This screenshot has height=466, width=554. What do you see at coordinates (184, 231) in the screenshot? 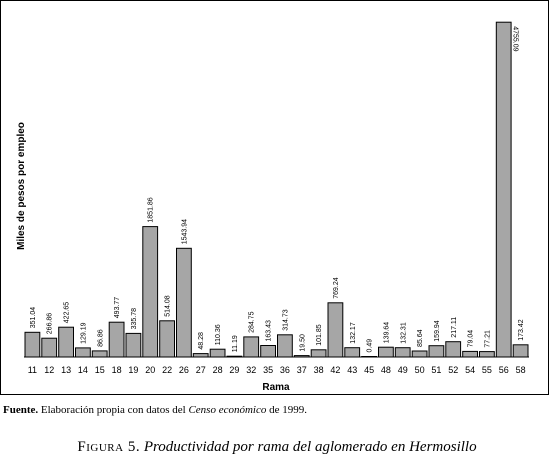
I see `value-label-26: 1543.94` at bounding box center [184, 231].